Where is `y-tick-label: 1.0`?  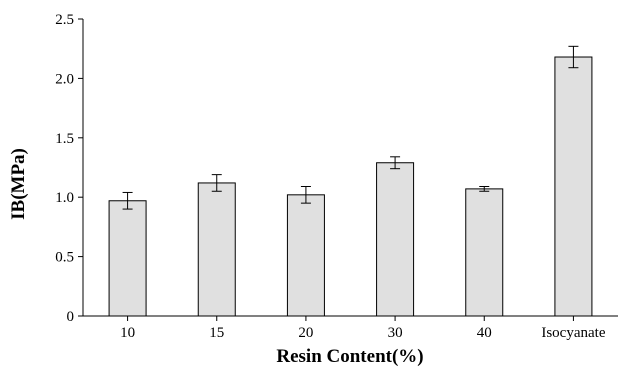
y-tick-label: 1.0 is located at coordinates (64, 198).